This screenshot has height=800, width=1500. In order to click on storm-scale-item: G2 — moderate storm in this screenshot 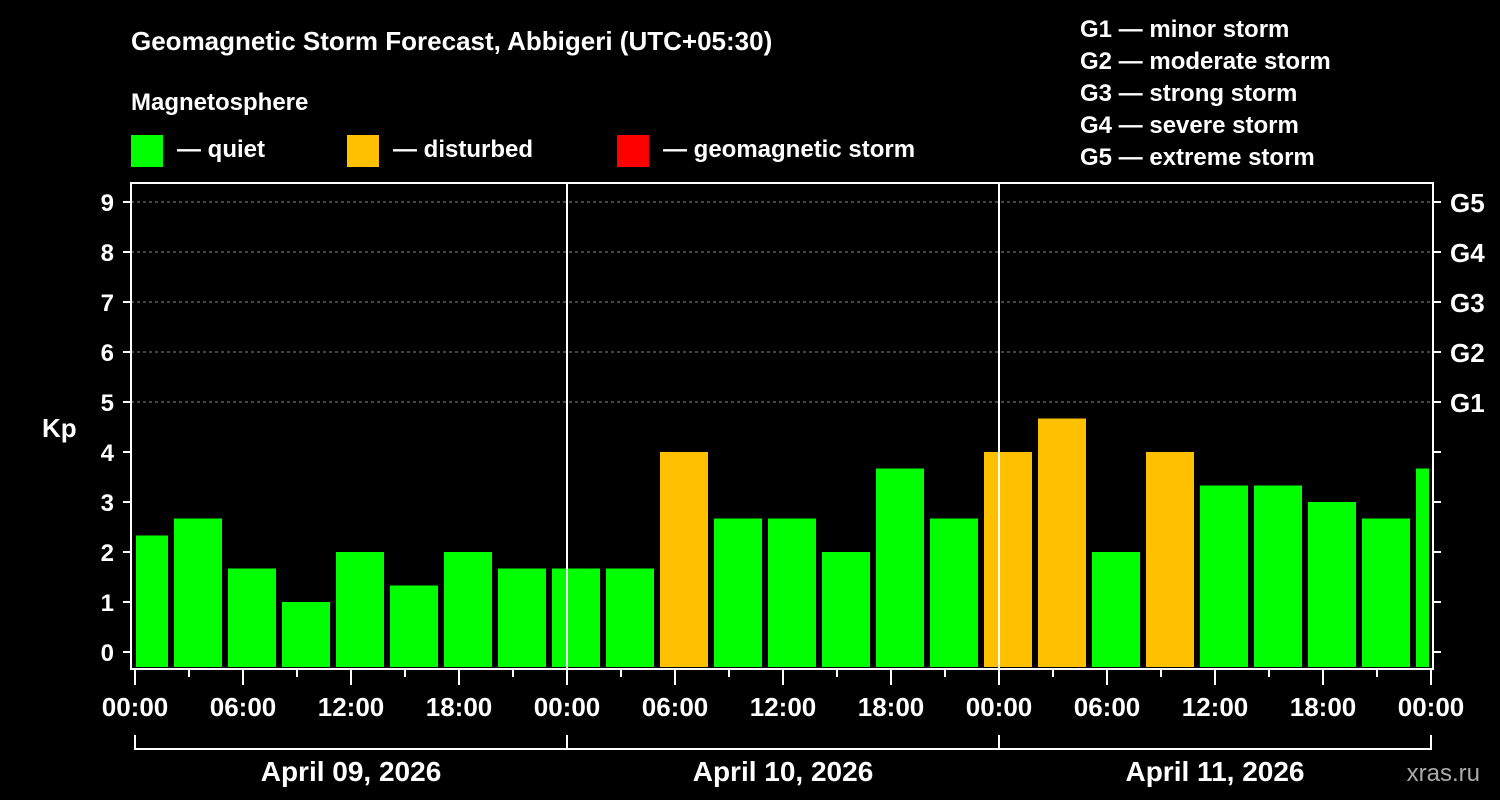, I will do `click(1205, 61)`.